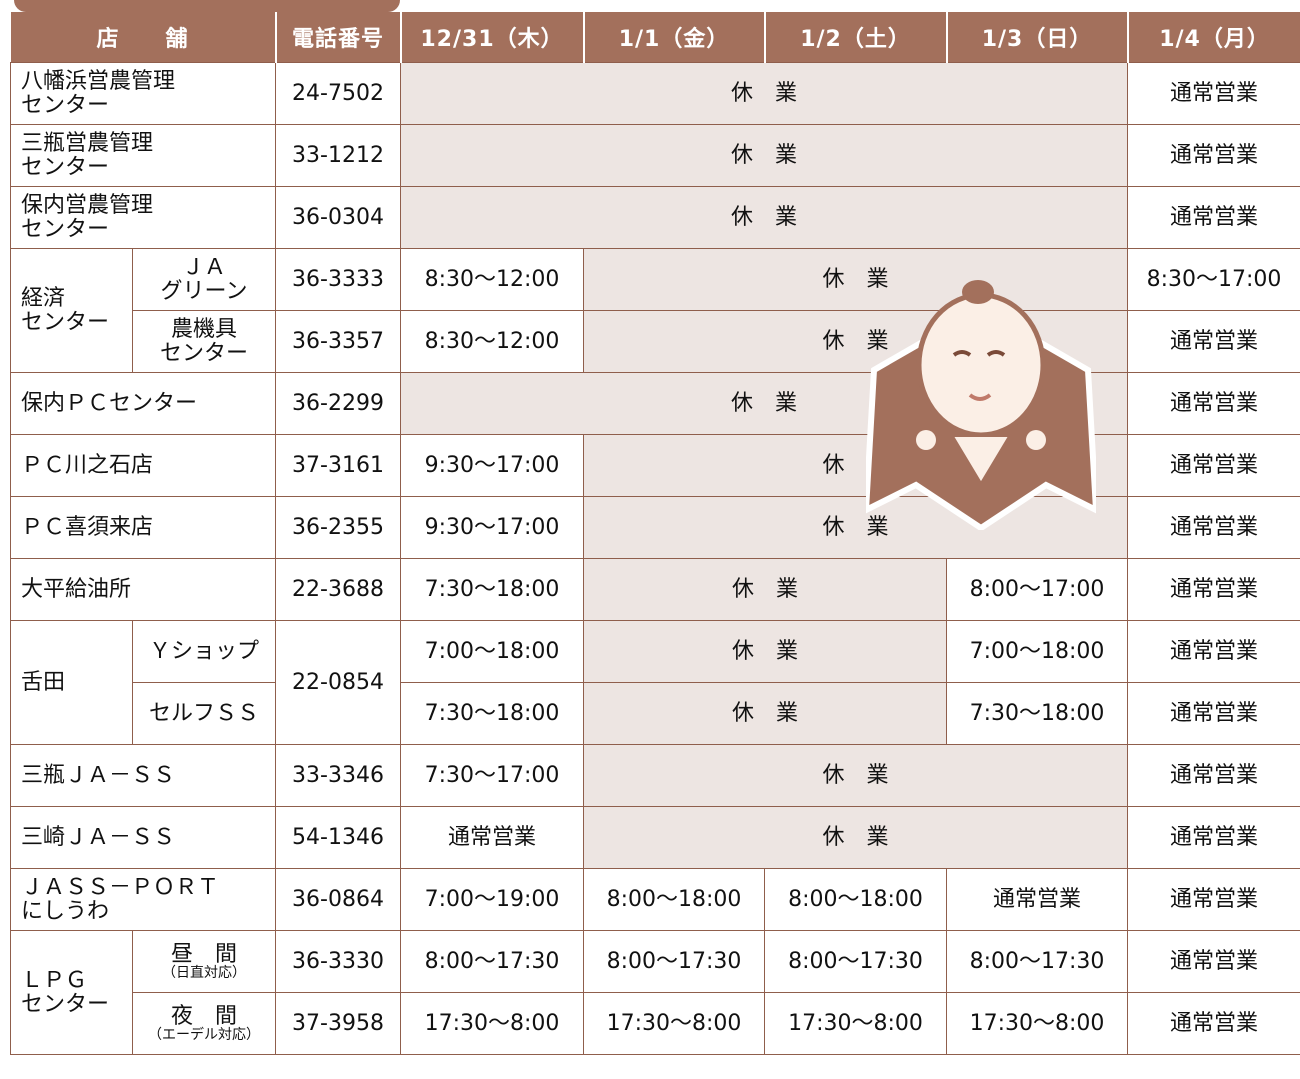  I want to click on cell-line: 保内営農管理, so click(87, 206).